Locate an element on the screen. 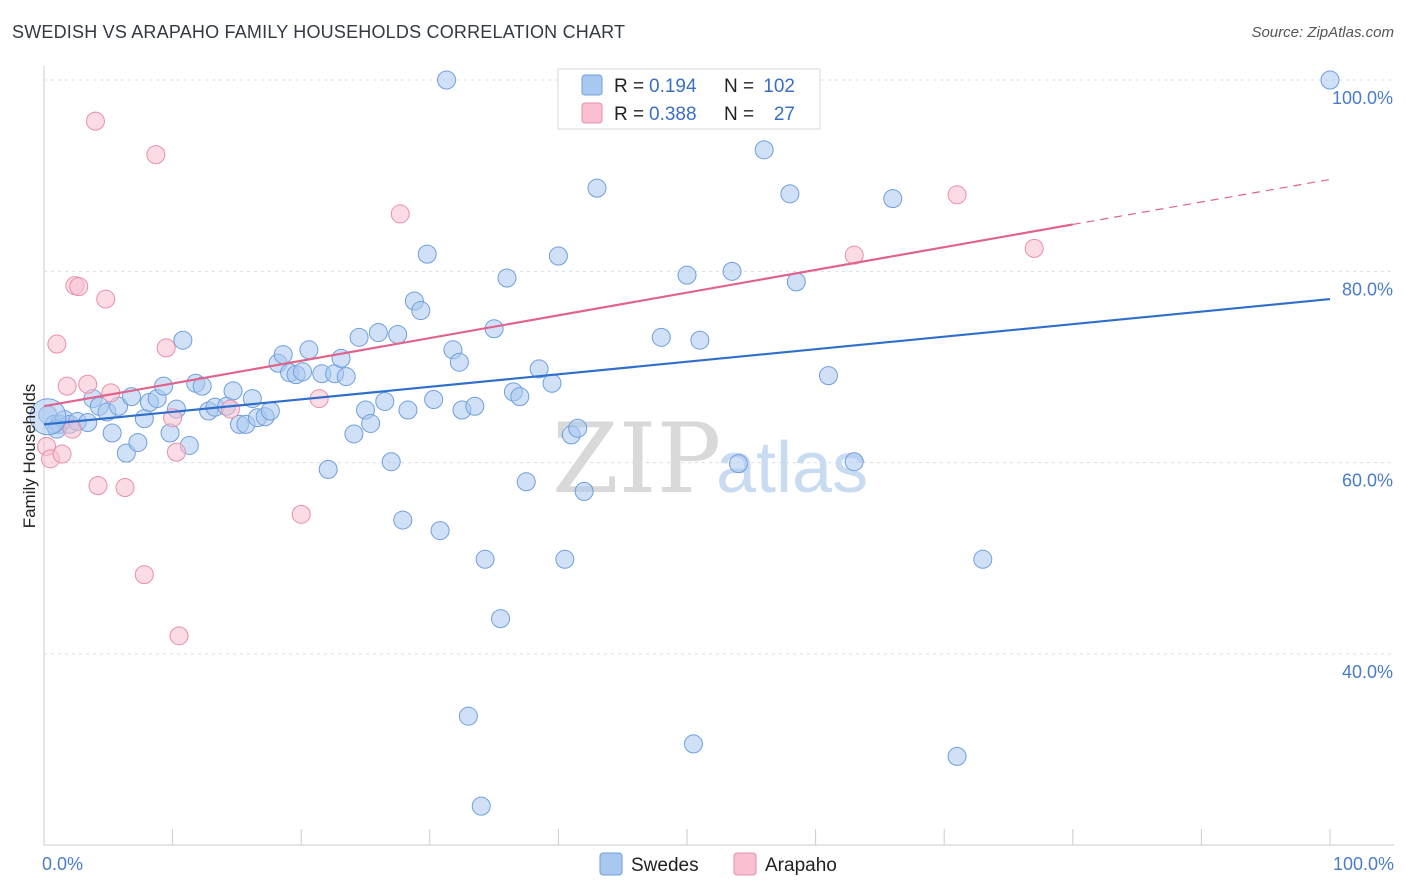  legend-arapaho-n-label: N = is located at coordinates (739, 114).